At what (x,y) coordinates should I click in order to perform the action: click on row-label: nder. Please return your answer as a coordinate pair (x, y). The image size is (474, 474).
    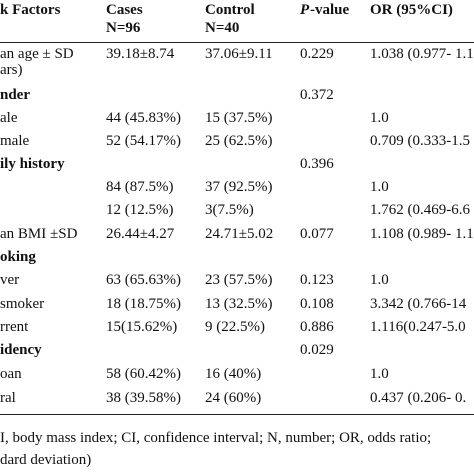
    Looking at the image, I should click on (15, 95).